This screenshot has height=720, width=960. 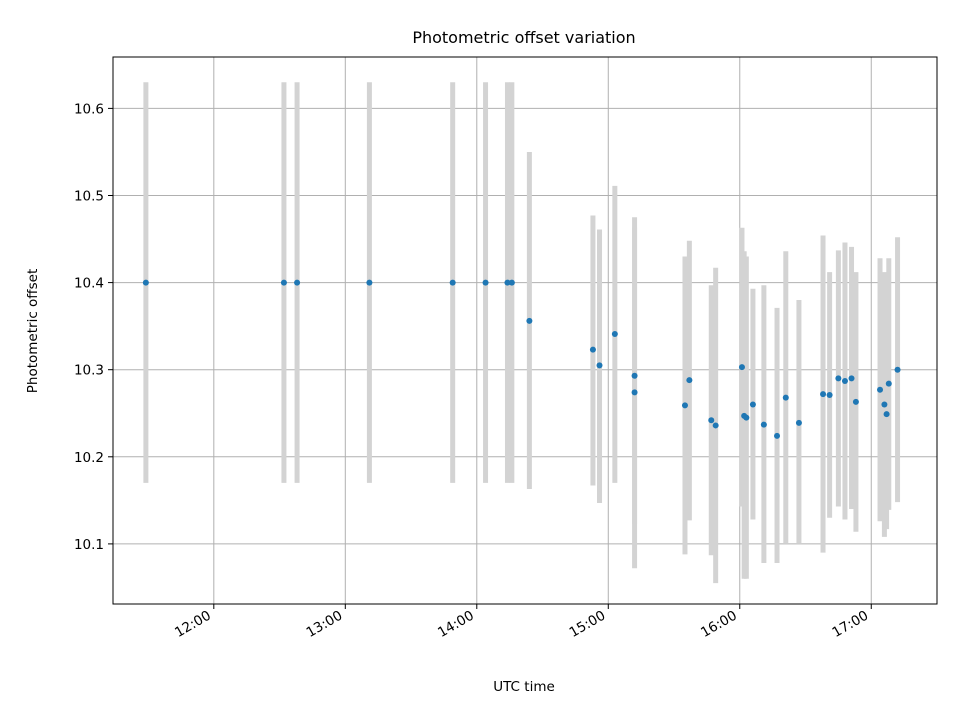 What do you see at coordinates (851, 624) in the screenshot?
I see `x-tick-label: 17:00` at bounding box center [851, 624].